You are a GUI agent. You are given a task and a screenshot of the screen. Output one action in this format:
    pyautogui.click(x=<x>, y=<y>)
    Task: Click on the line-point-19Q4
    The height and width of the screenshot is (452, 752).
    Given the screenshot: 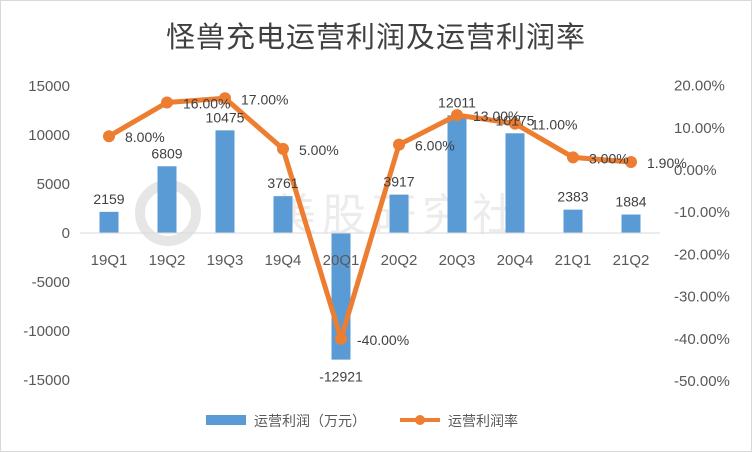 What is the action you would take?
    pyautogui.click(x=283, y=148)
    